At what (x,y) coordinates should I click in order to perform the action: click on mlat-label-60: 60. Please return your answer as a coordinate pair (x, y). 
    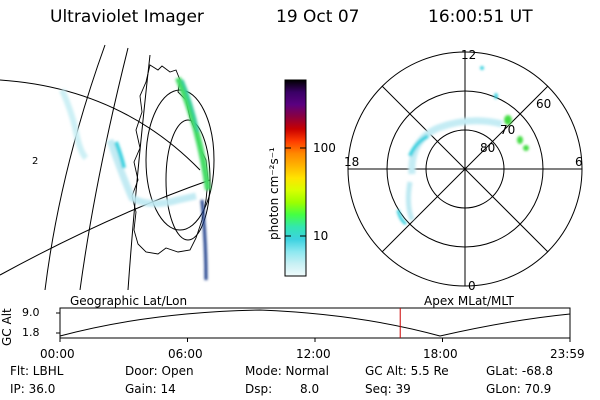
    Looking at the image, I should click on (543, 104).